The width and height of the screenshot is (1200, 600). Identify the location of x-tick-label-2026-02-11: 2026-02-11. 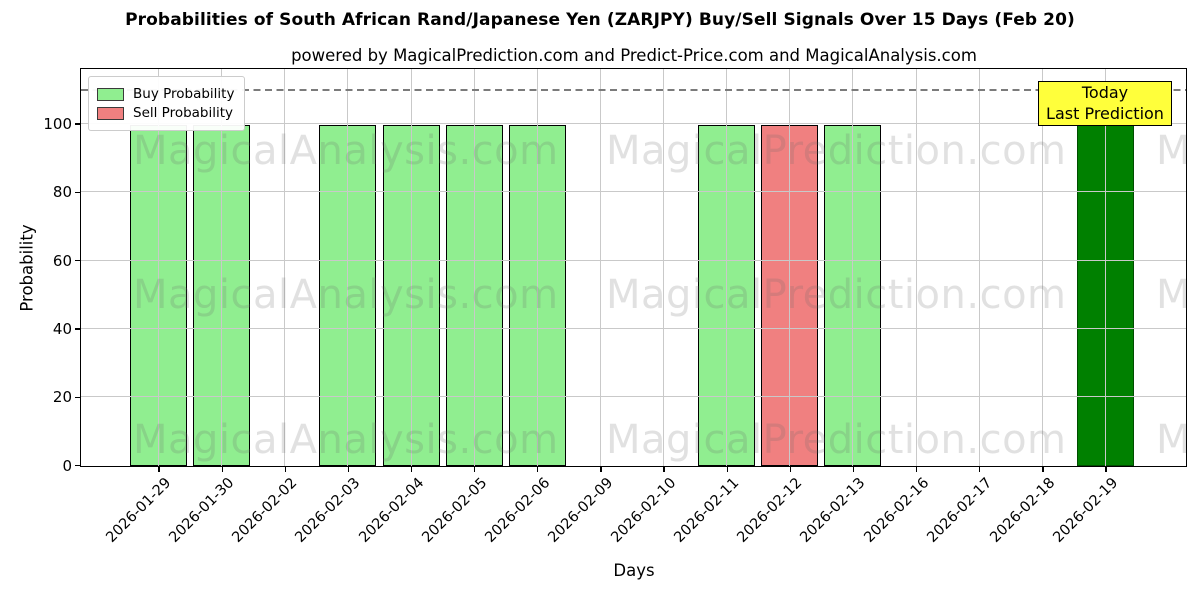
(707, 510).